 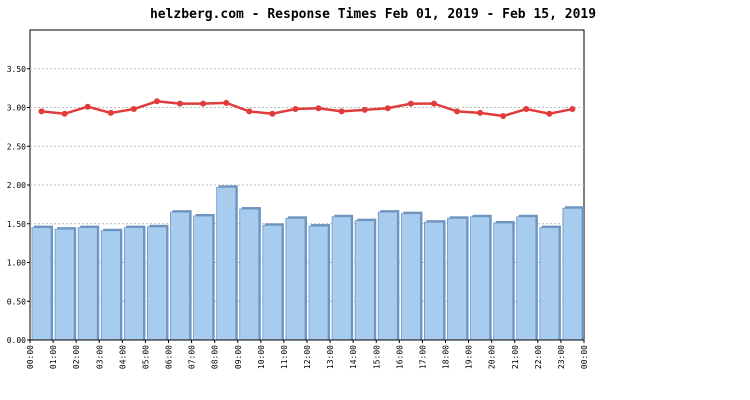 I want to click on x-tick-label: 19:00, so click(x=469, y=357).